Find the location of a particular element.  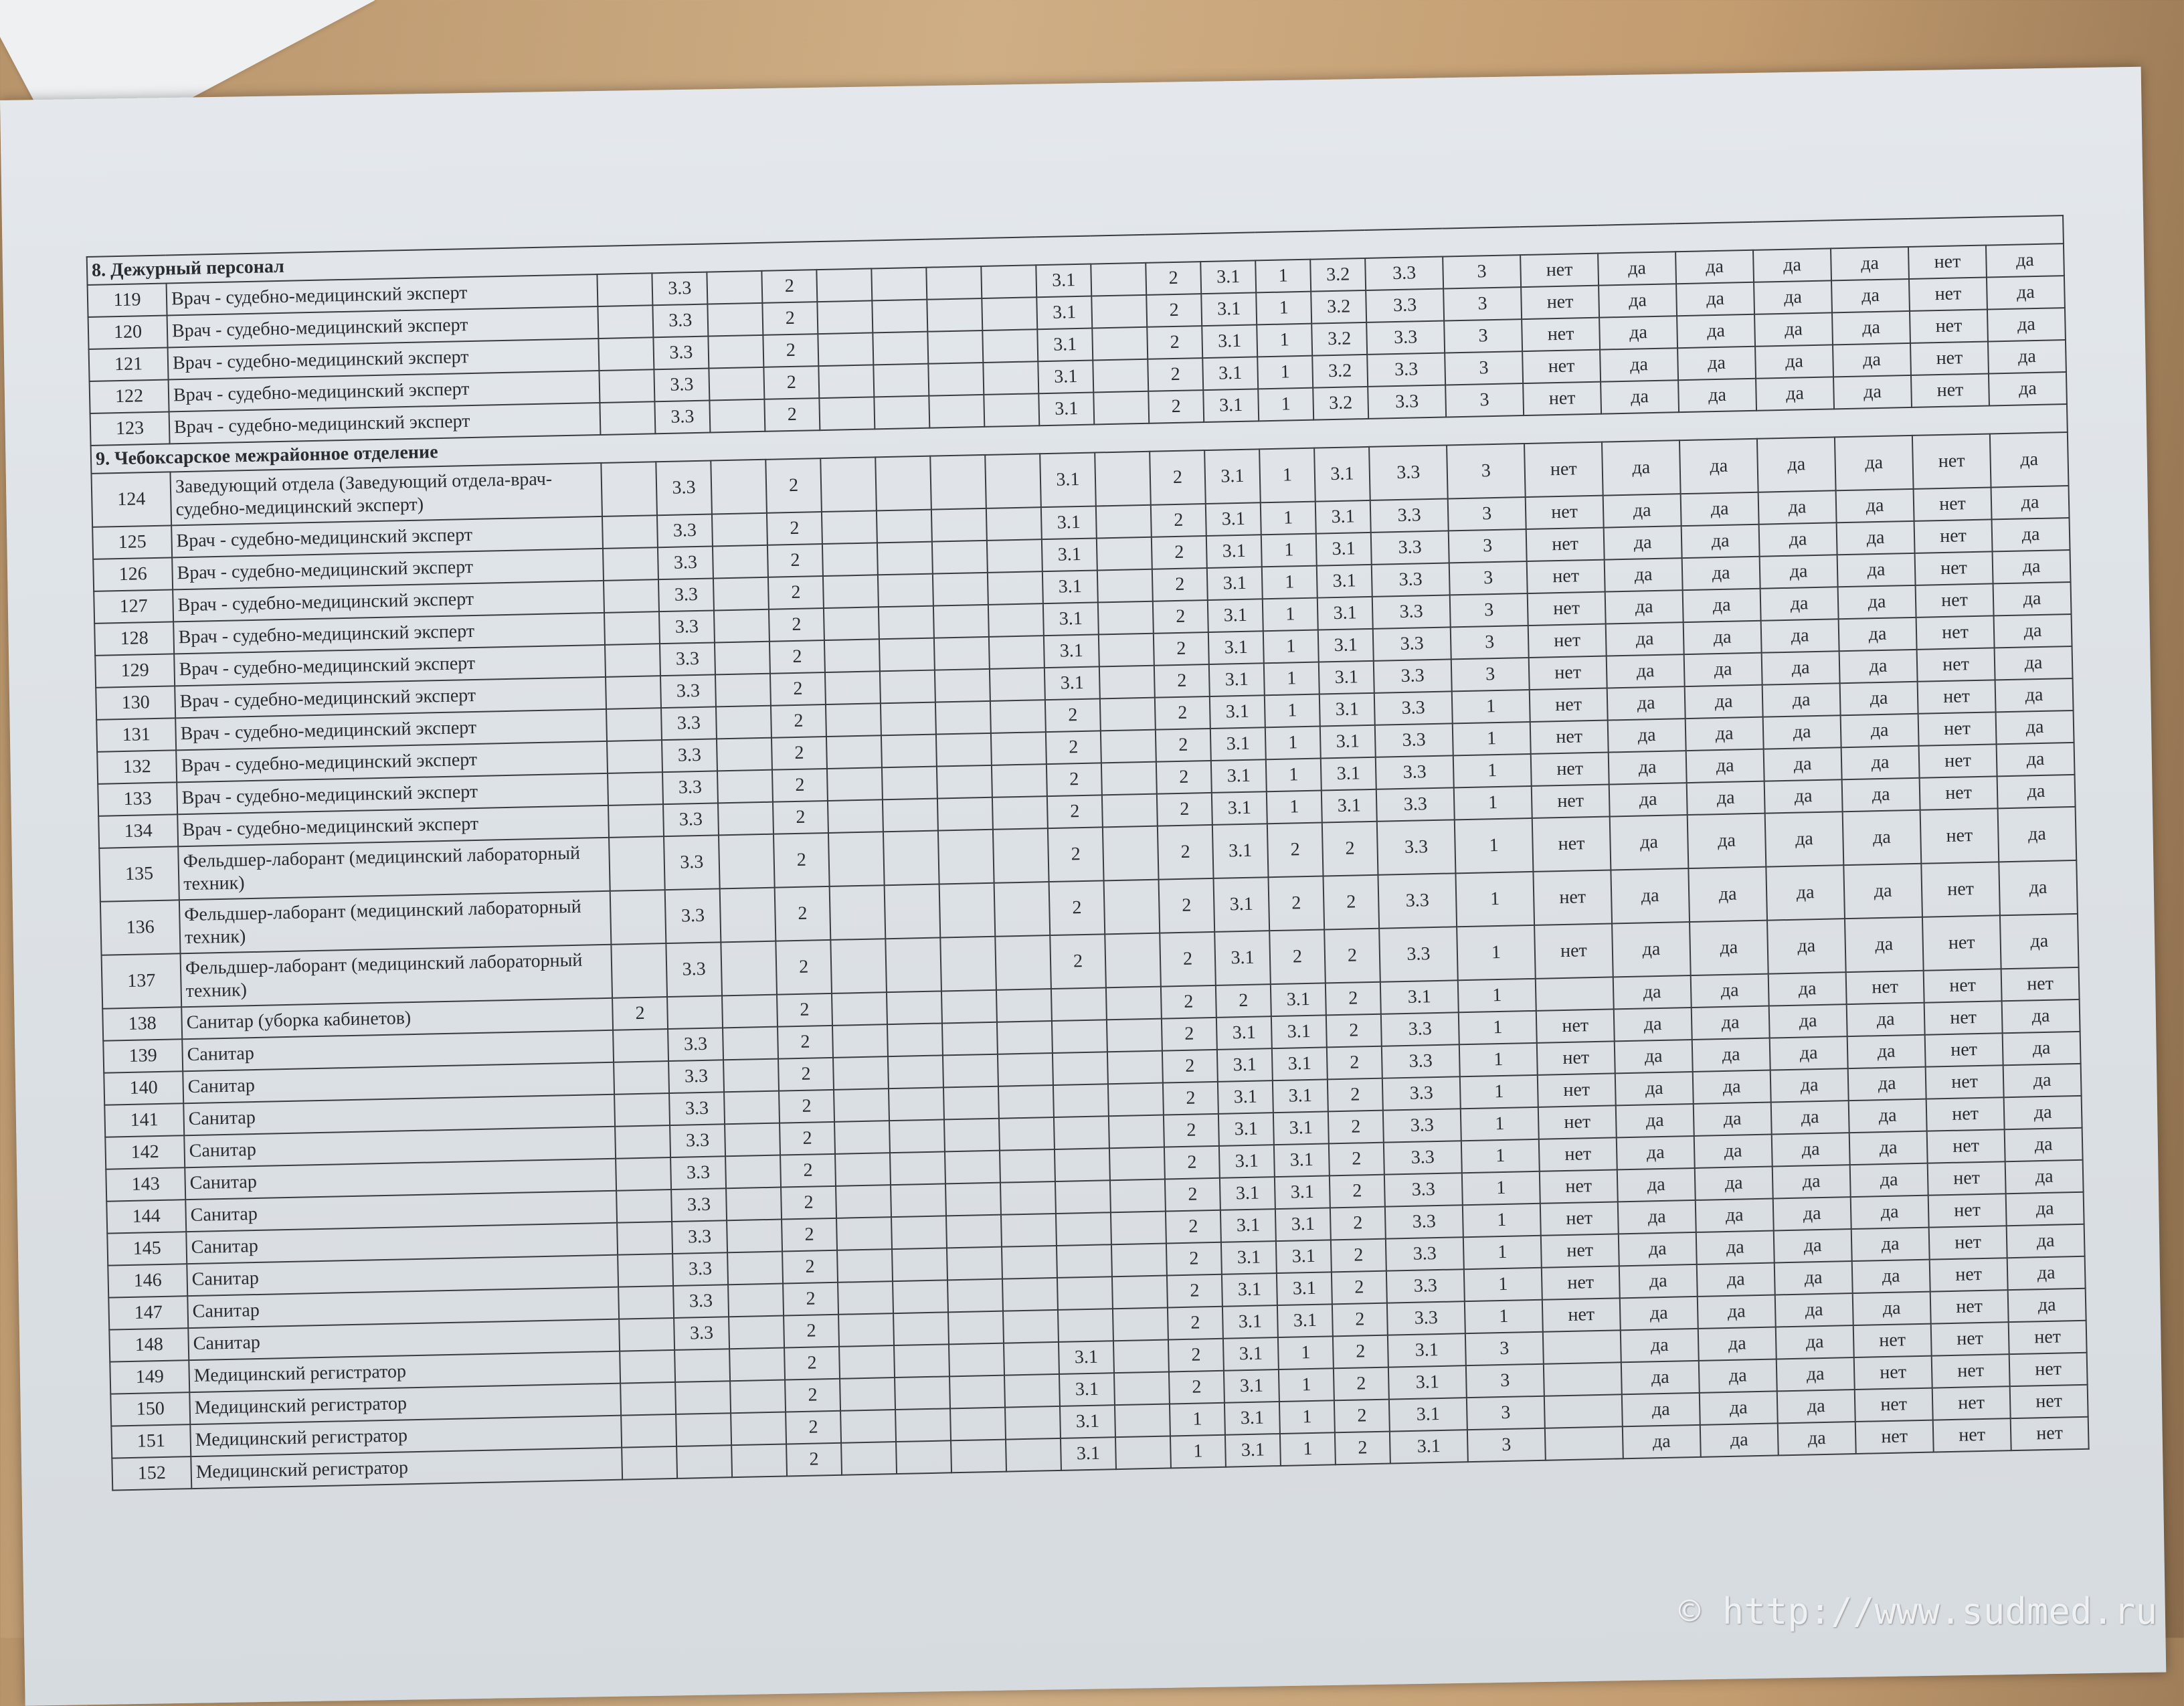

row-number: 138 is located at coordinates (142, 1024).